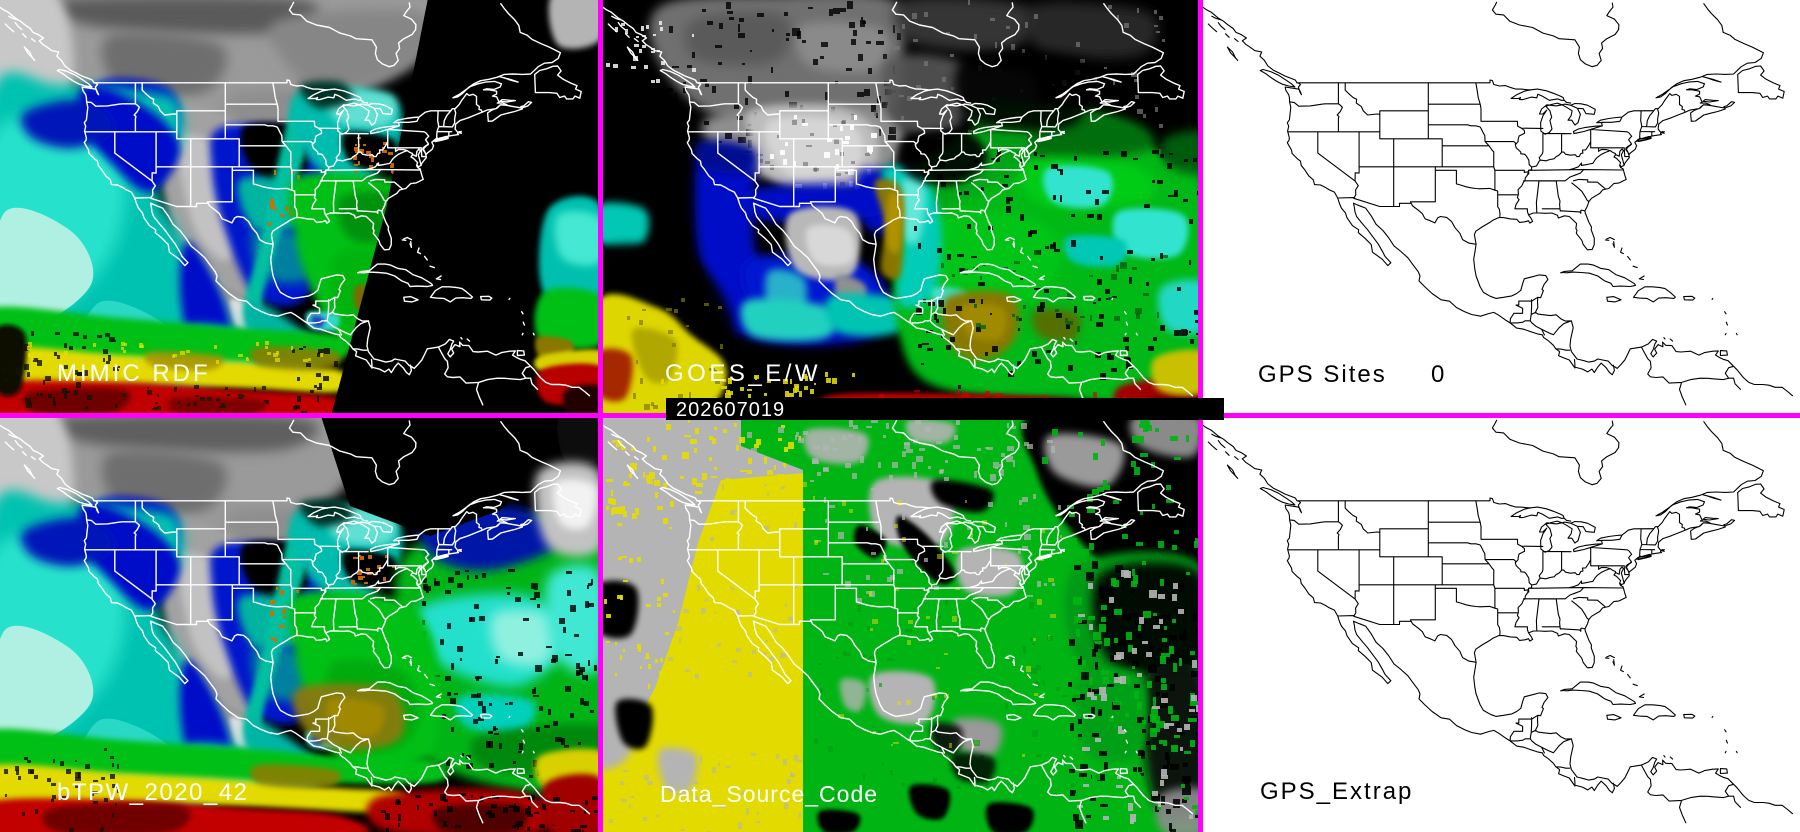 This screenshot has height=832, width=1800. What do you see at coordinates (730, 409) in the screenshot?
I see `svg-text: 202607019` at bounding box center [730, 409].